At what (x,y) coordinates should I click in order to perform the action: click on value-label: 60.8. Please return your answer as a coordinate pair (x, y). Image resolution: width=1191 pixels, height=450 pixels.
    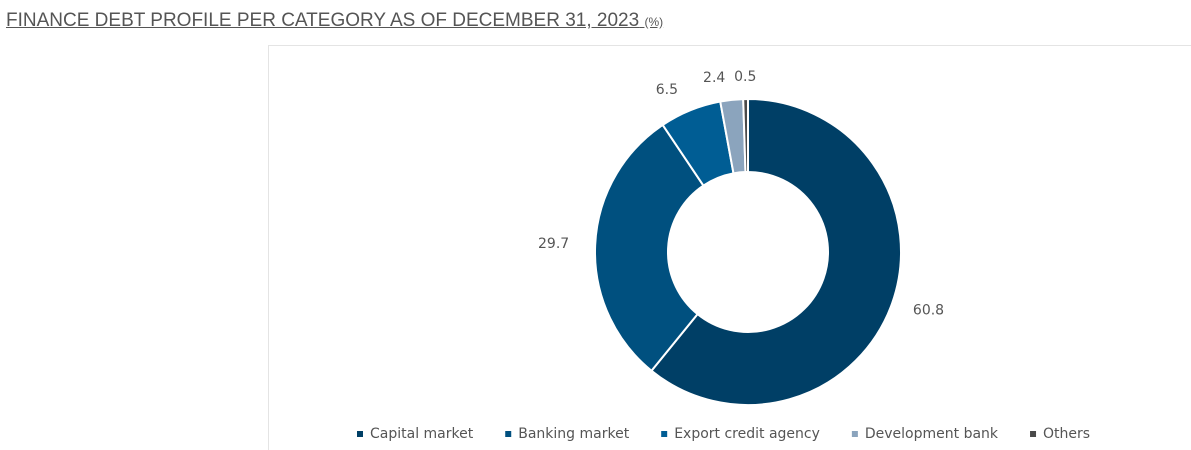
    Looking at the image, I should click on (928, 311).